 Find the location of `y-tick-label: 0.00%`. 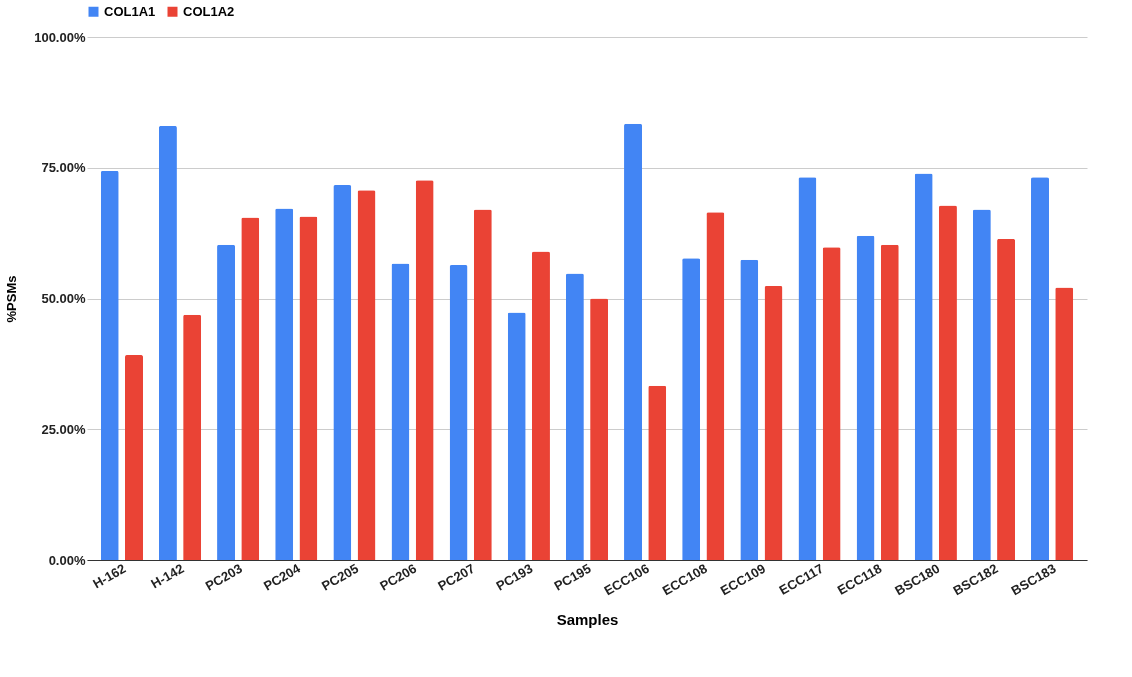

y-tick-label: 0.00% is located at coordinates (67, 560).